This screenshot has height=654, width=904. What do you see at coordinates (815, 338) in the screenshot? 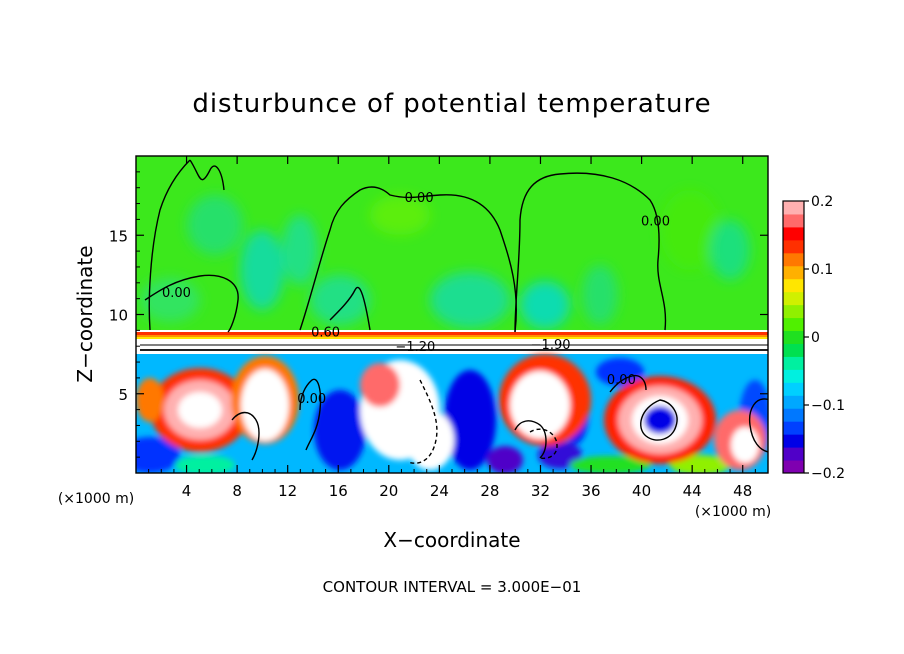
I see `colorbar-tick-label: 0` at bounding box center [815, 338].